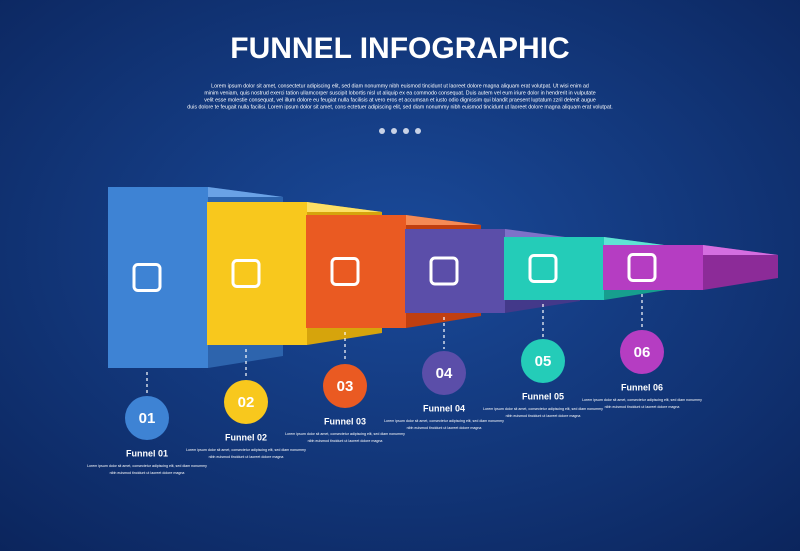 This screenshot has width=800, height=551. What do you see at coordinates (740, 267) in the screenshot?
I see `block-side` at bounding box center [740, 267].